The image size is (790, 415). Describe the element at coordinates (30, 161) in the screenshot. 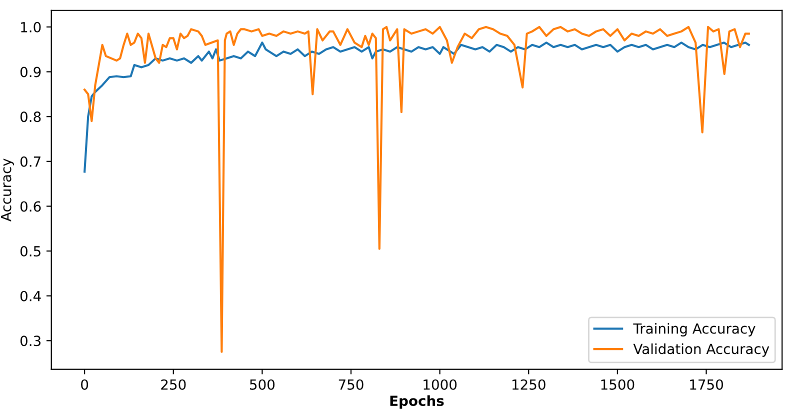

I see `y-tick-label: 0.7` at that location.